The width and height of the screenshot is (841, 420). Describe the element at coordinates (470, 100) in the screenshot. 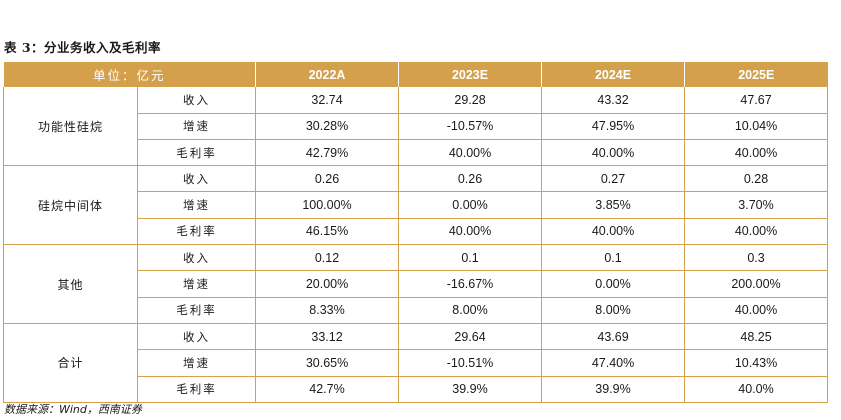

I see `value-cell: 29.28` at that location.